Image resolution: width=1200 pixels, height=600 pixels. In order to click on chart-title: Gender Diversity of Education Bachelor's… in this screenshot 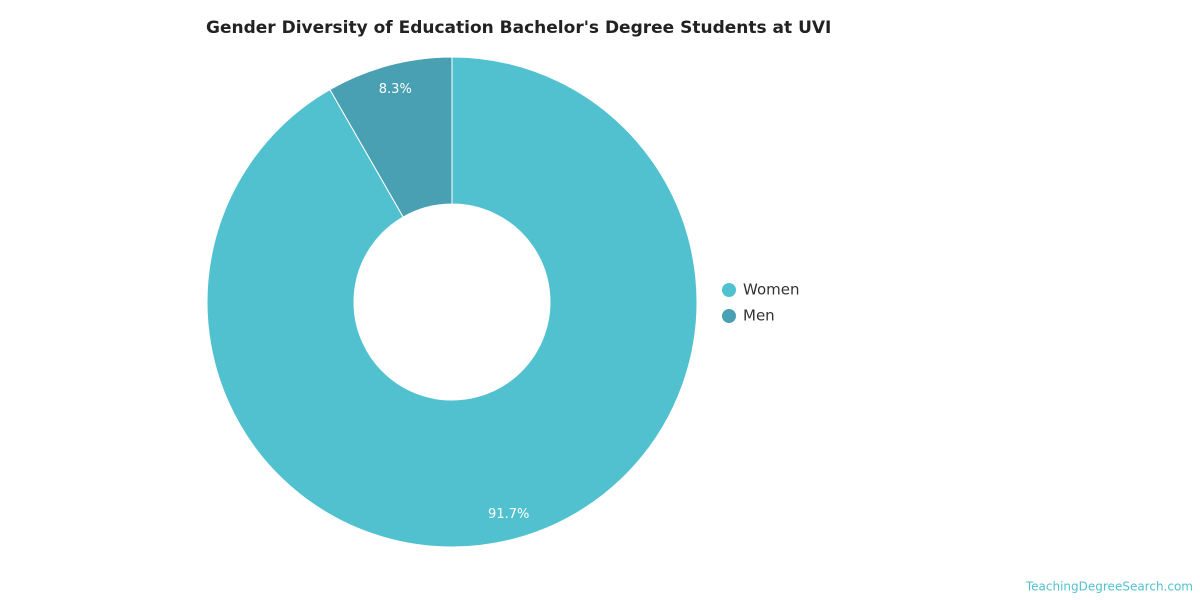, I will do `click(518, 28)`.